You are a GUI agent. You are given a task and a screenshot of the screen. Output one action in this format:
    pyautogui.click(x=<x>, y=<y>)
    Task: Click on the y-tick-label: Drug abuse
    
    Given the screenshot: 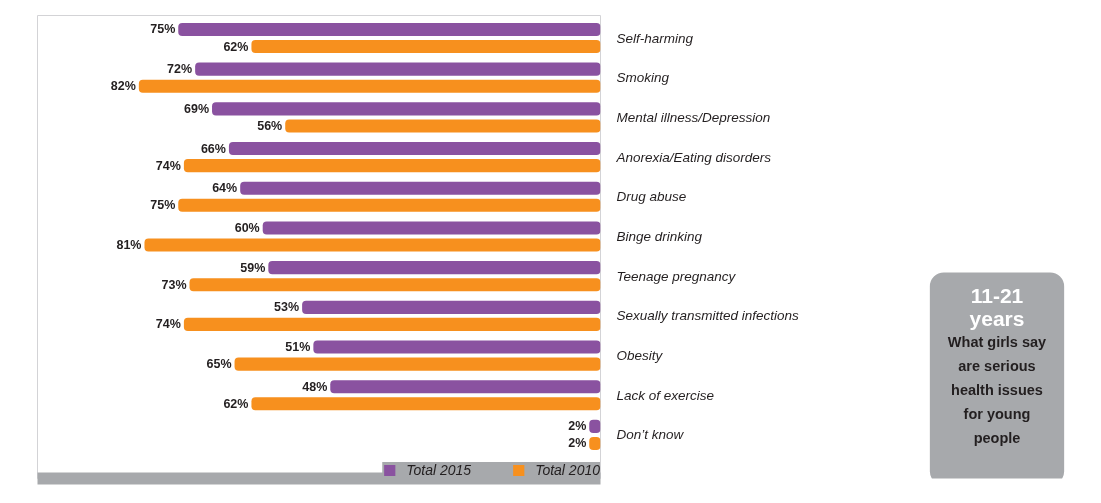 What is the action you would take?
    pyautogui.click(x=651, y=197)
    